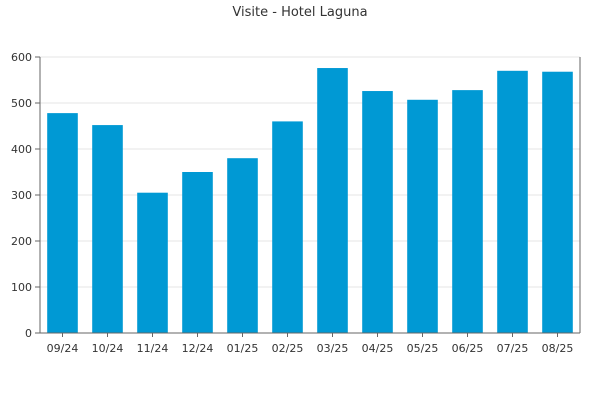 Image resolution: width=600 pixels, height=400 pixels. I want to click on y-tick-label: 100, so click(21, 287).